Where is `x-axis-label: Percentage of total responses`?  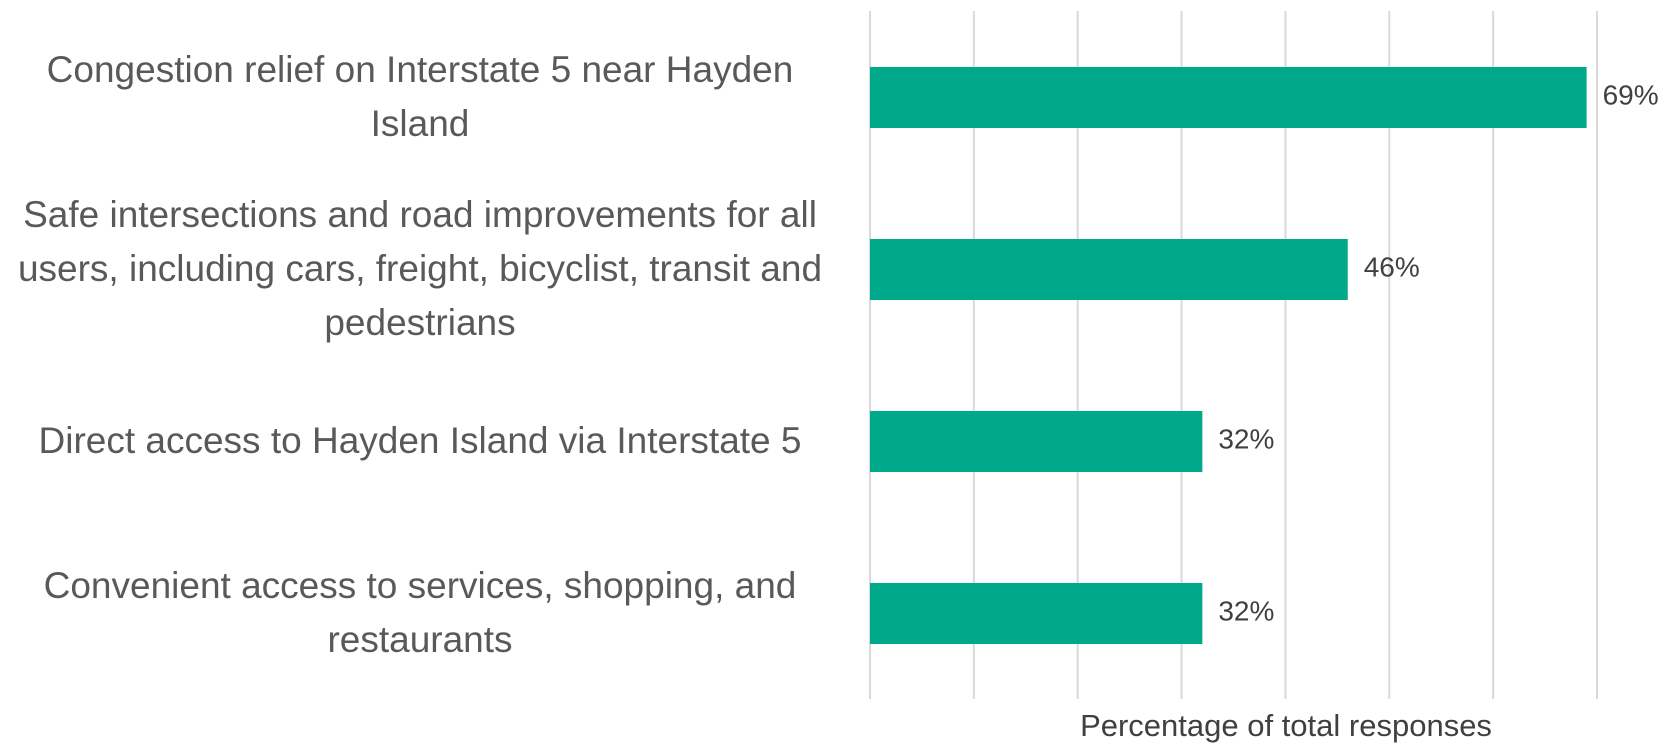
x-axis-label: Percentage of total responses is located at coordinates (1286, 725).